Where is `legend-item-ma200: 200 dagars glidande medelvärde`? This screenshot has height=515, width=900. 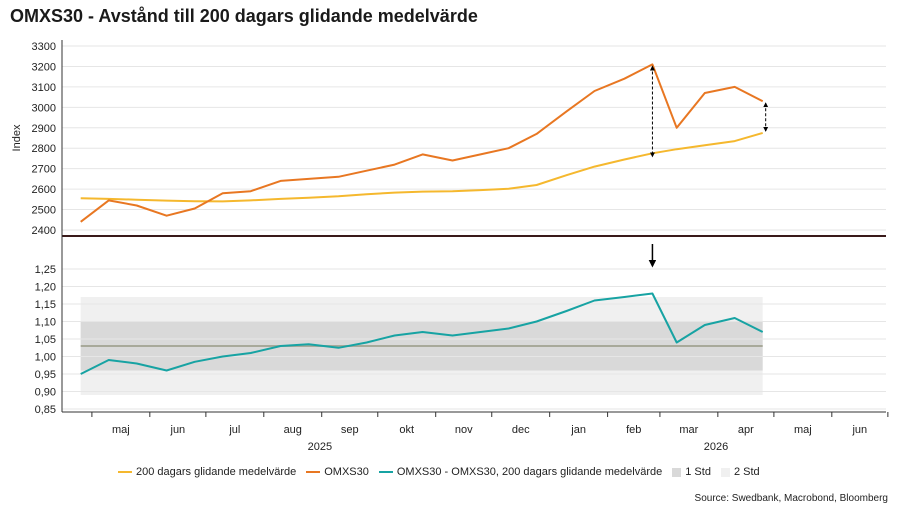
legend-item-ma200: 200 dagars glidande medelvärde is located at coordinates (207, 472).